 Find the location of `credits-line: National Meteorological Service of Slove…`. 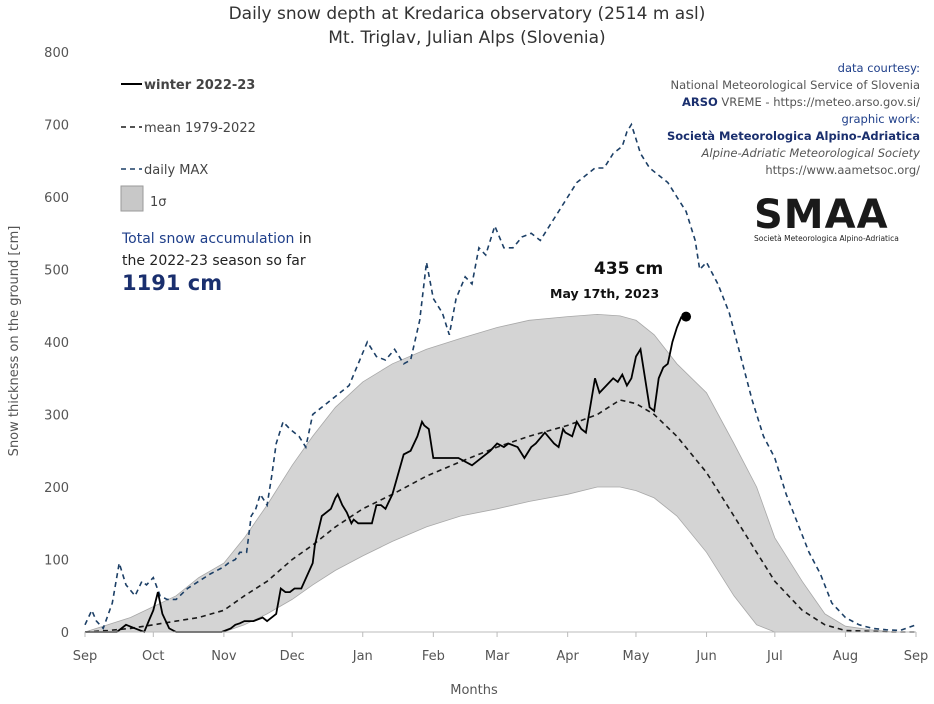

credits-line: National Meteorological Service of Slove… is located at coordinates (795, 85).